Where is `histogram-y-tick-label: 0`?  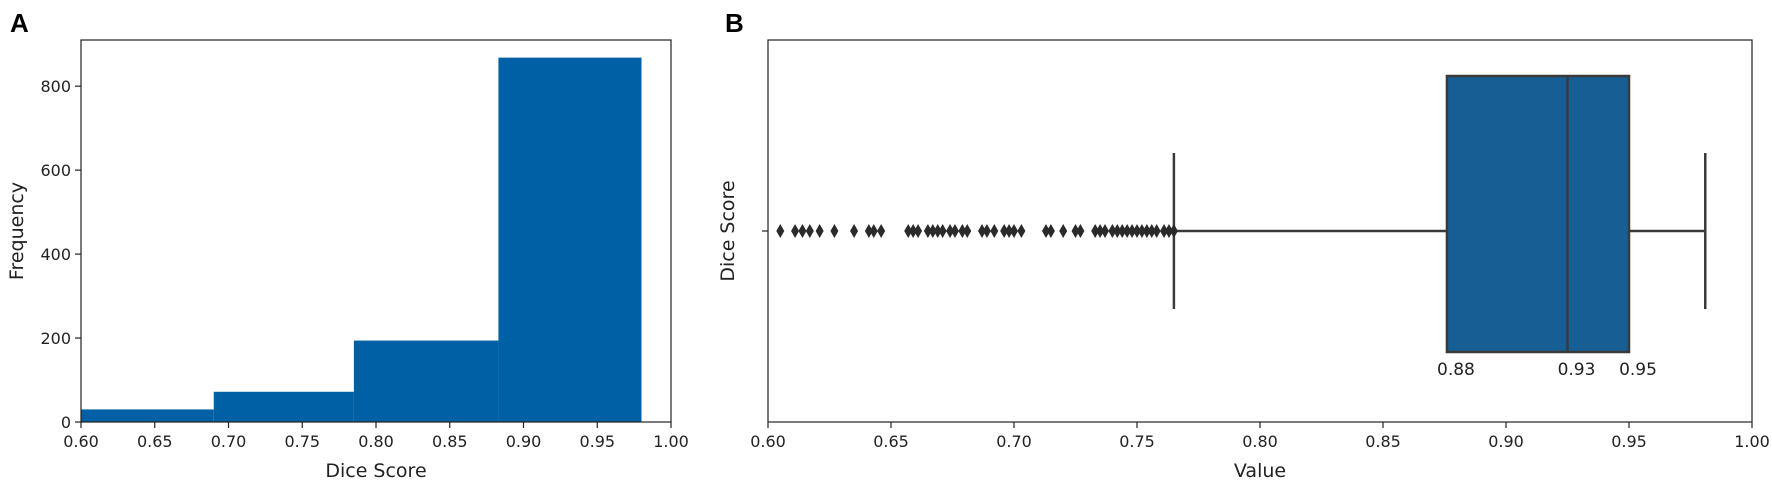 histogram-y-tick-label: 0 is located at coordinates (66, 422).